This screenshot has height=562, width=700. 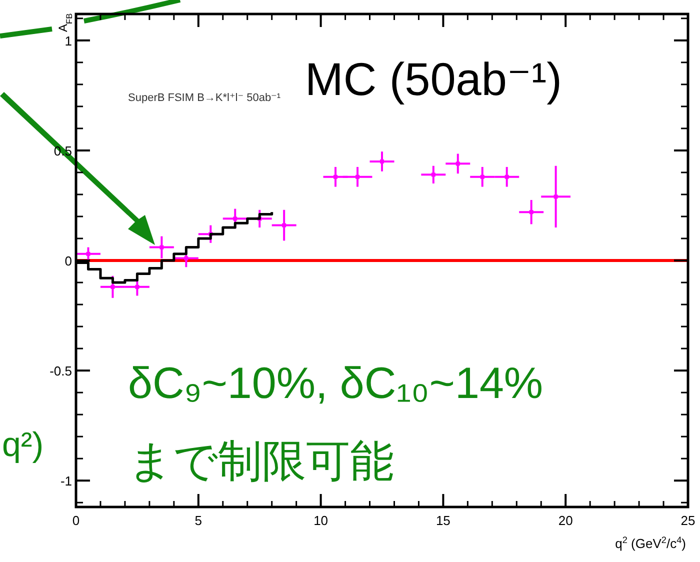 What do you see at coordinates (198, 520) in the screenshot?
I see `x-tick-label: 5` at bounding box center [198, 520].